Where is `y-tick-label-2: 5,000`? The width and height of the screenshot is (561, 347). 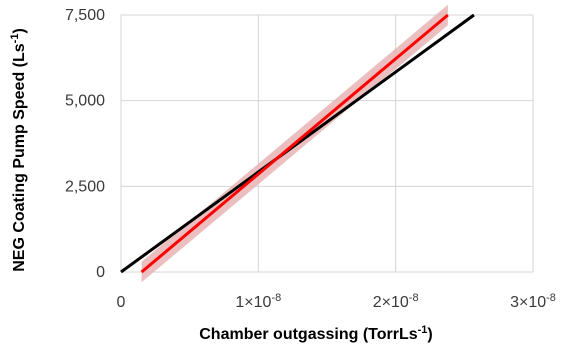
y-tick-label-2: 5,000 is located at coordinates (85, 101).